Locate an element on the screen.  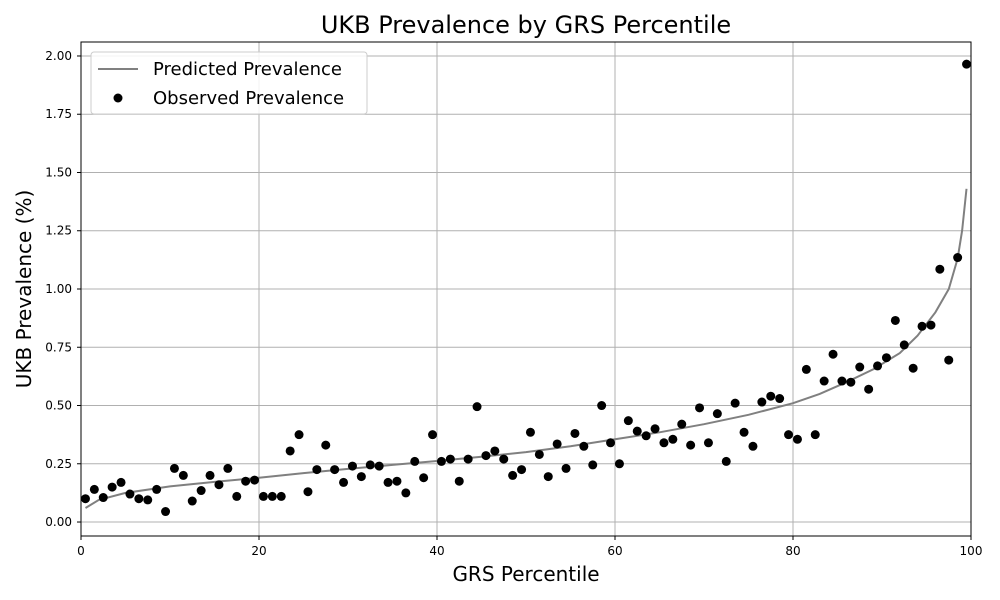
x-axis-label: GRS Percentile is located at coordinates (525, 574).